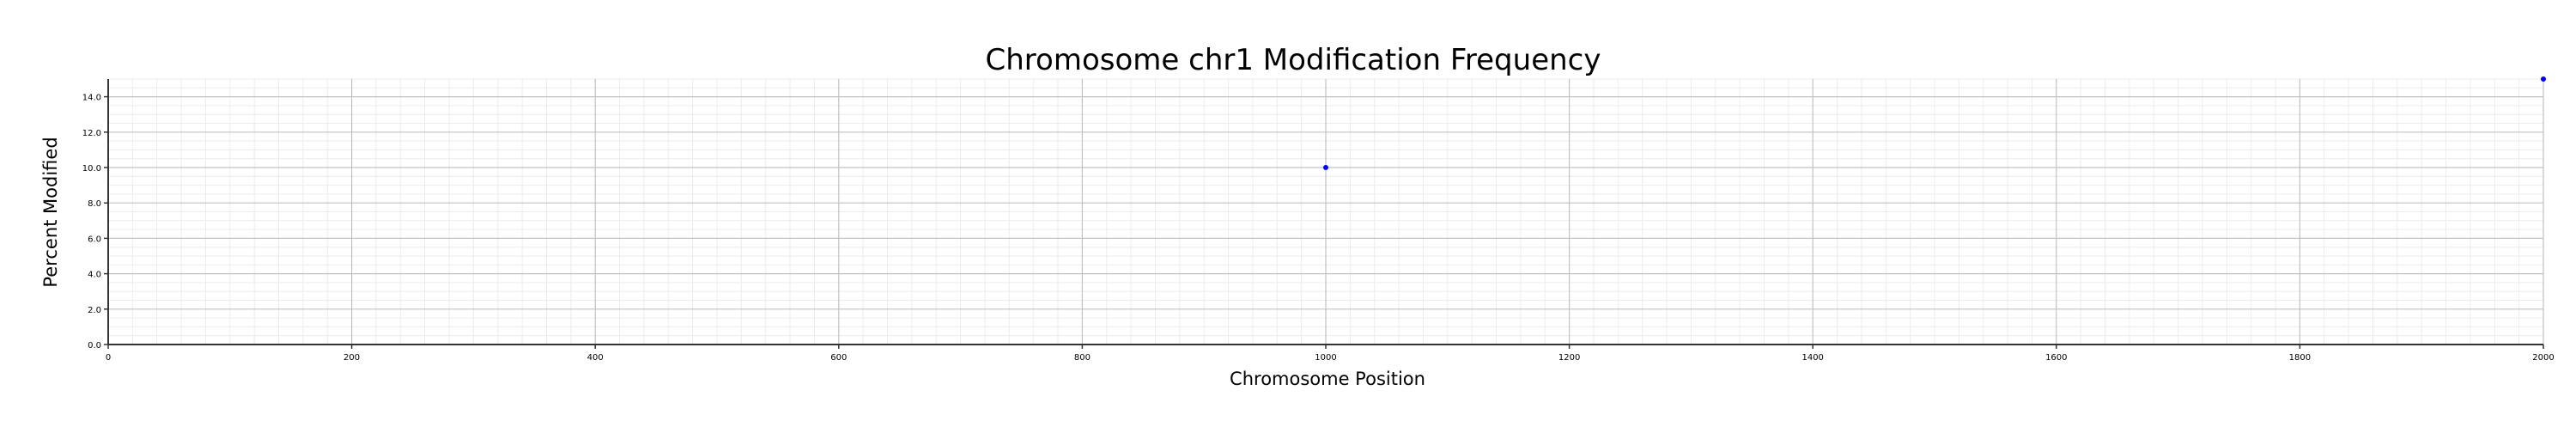 The image size is (2576, 433). What do you see at coordinates (94, 239) in the screenshot?
I see `y-tick-label: 6.0` at bounding box center [94, 239].